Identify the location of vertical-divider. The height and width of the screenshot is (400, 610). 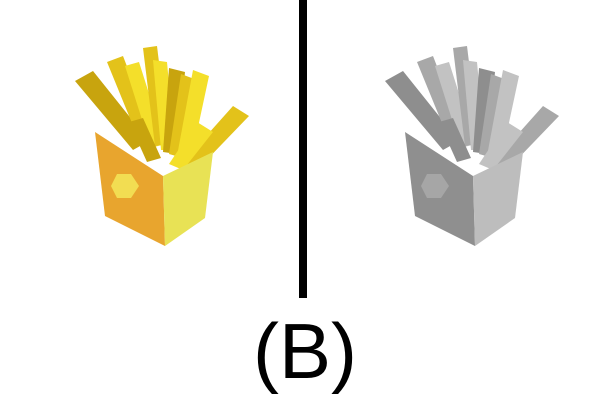
(303, 149).